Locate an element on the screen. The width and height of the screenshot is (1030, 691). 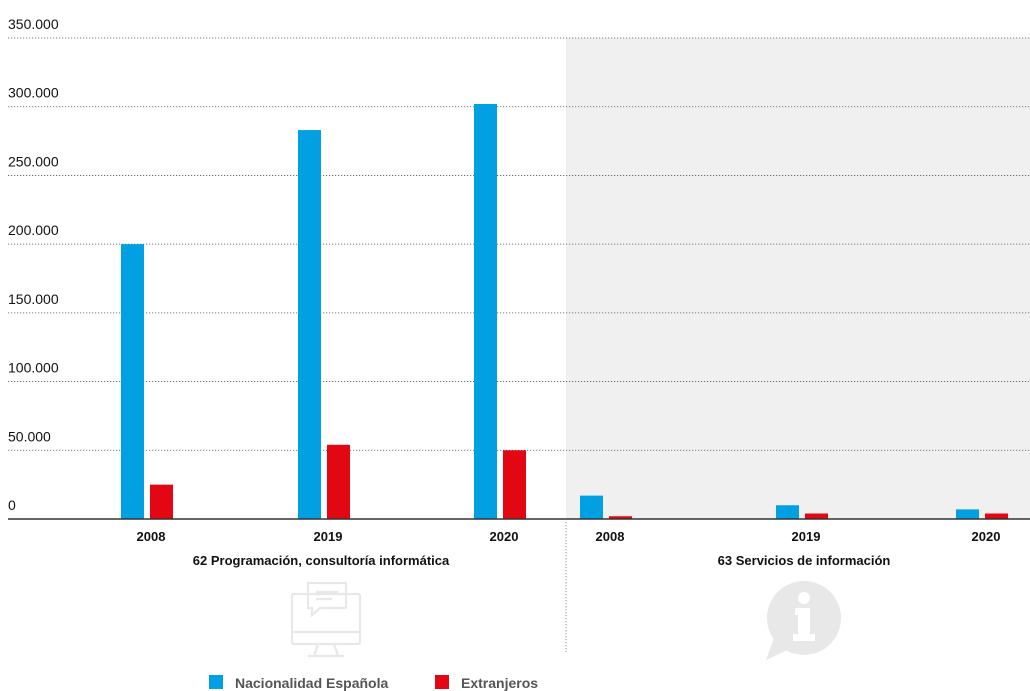
info-bubble-icon is located at coordinates (803, 620).